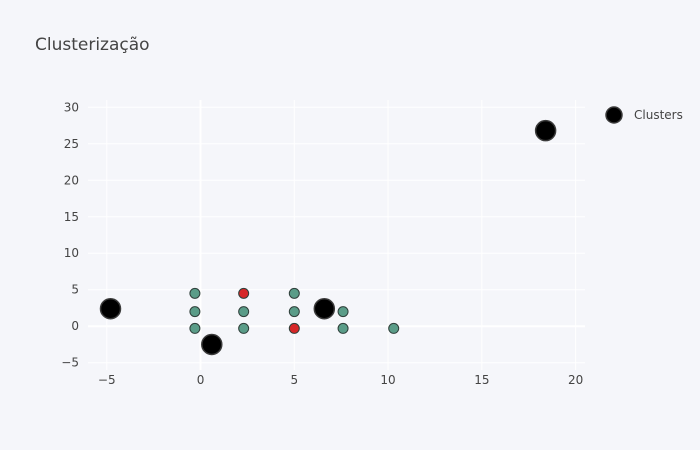  Describe the element at coordinates (614, 115) in the screenshot. I see `legend-marker` at that location.